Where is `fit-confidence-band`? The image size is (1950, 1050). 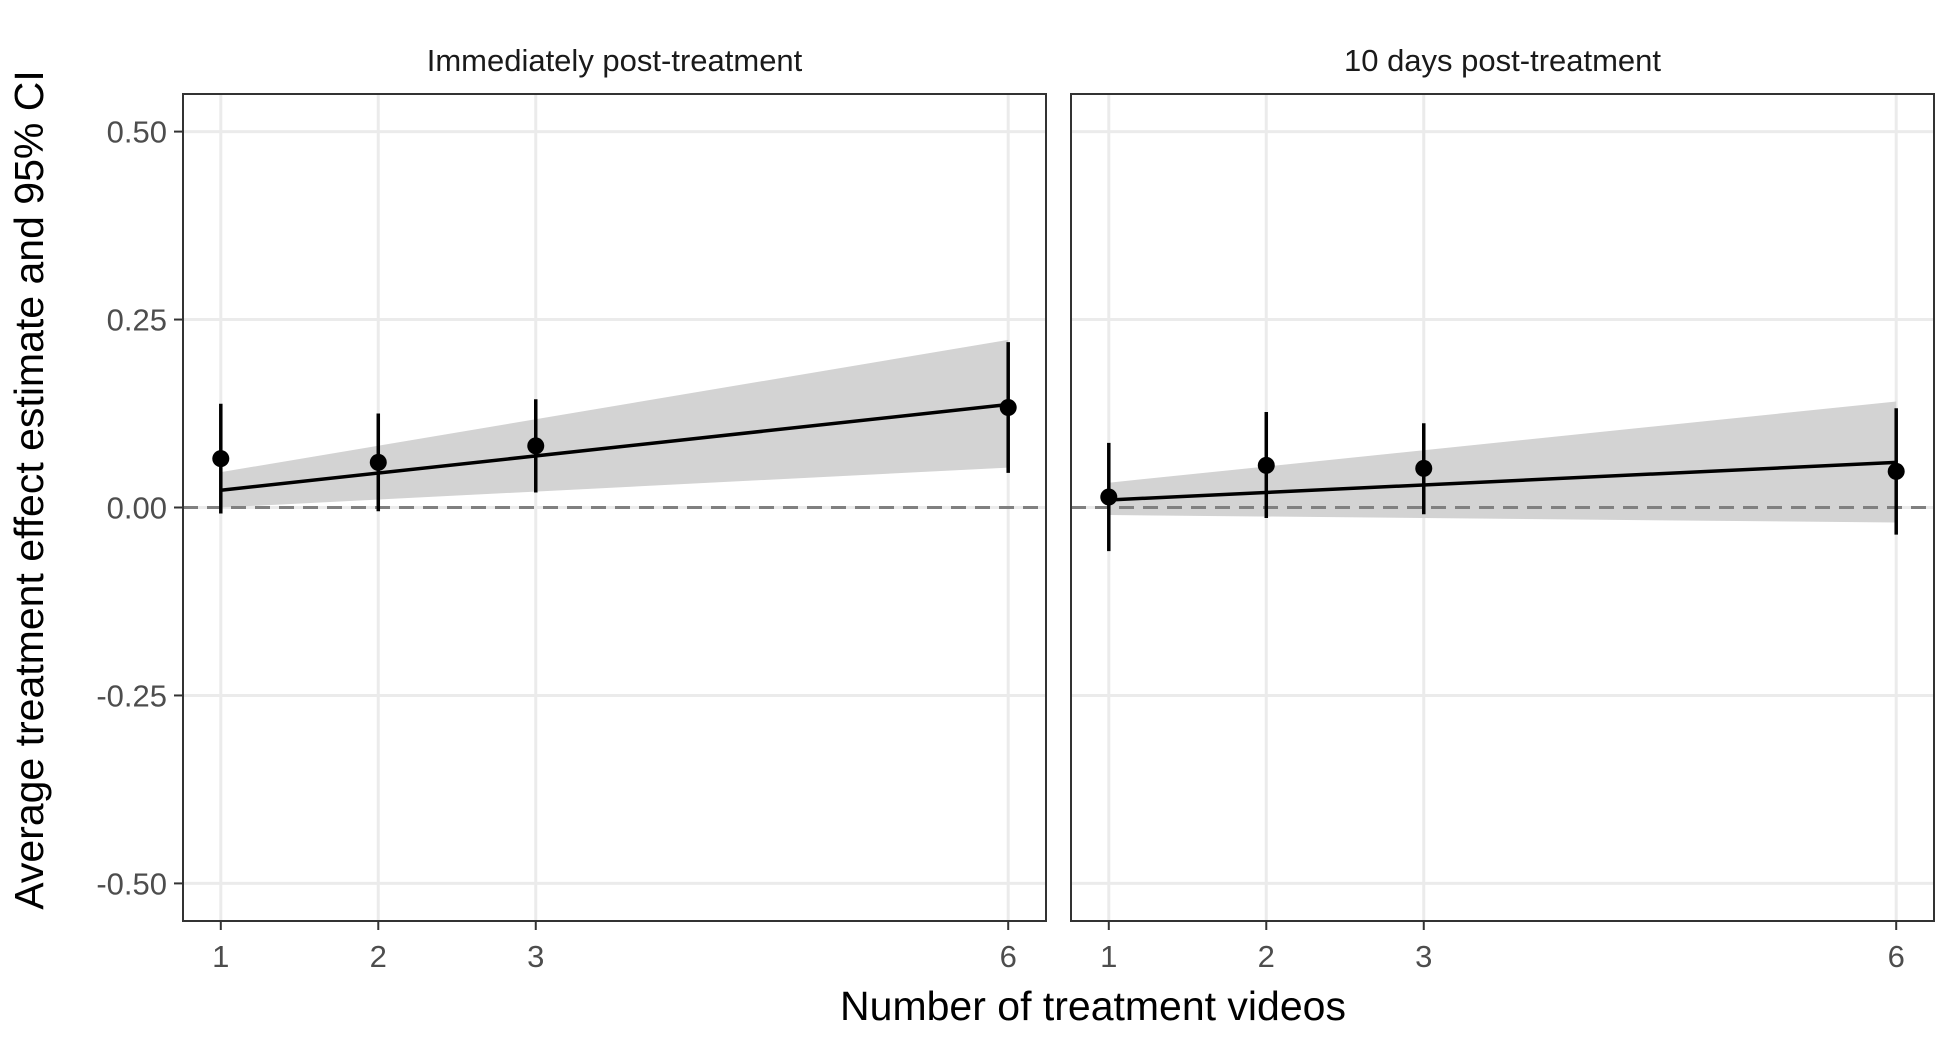 fit-confidence-band is located at coordinates (614, 423).